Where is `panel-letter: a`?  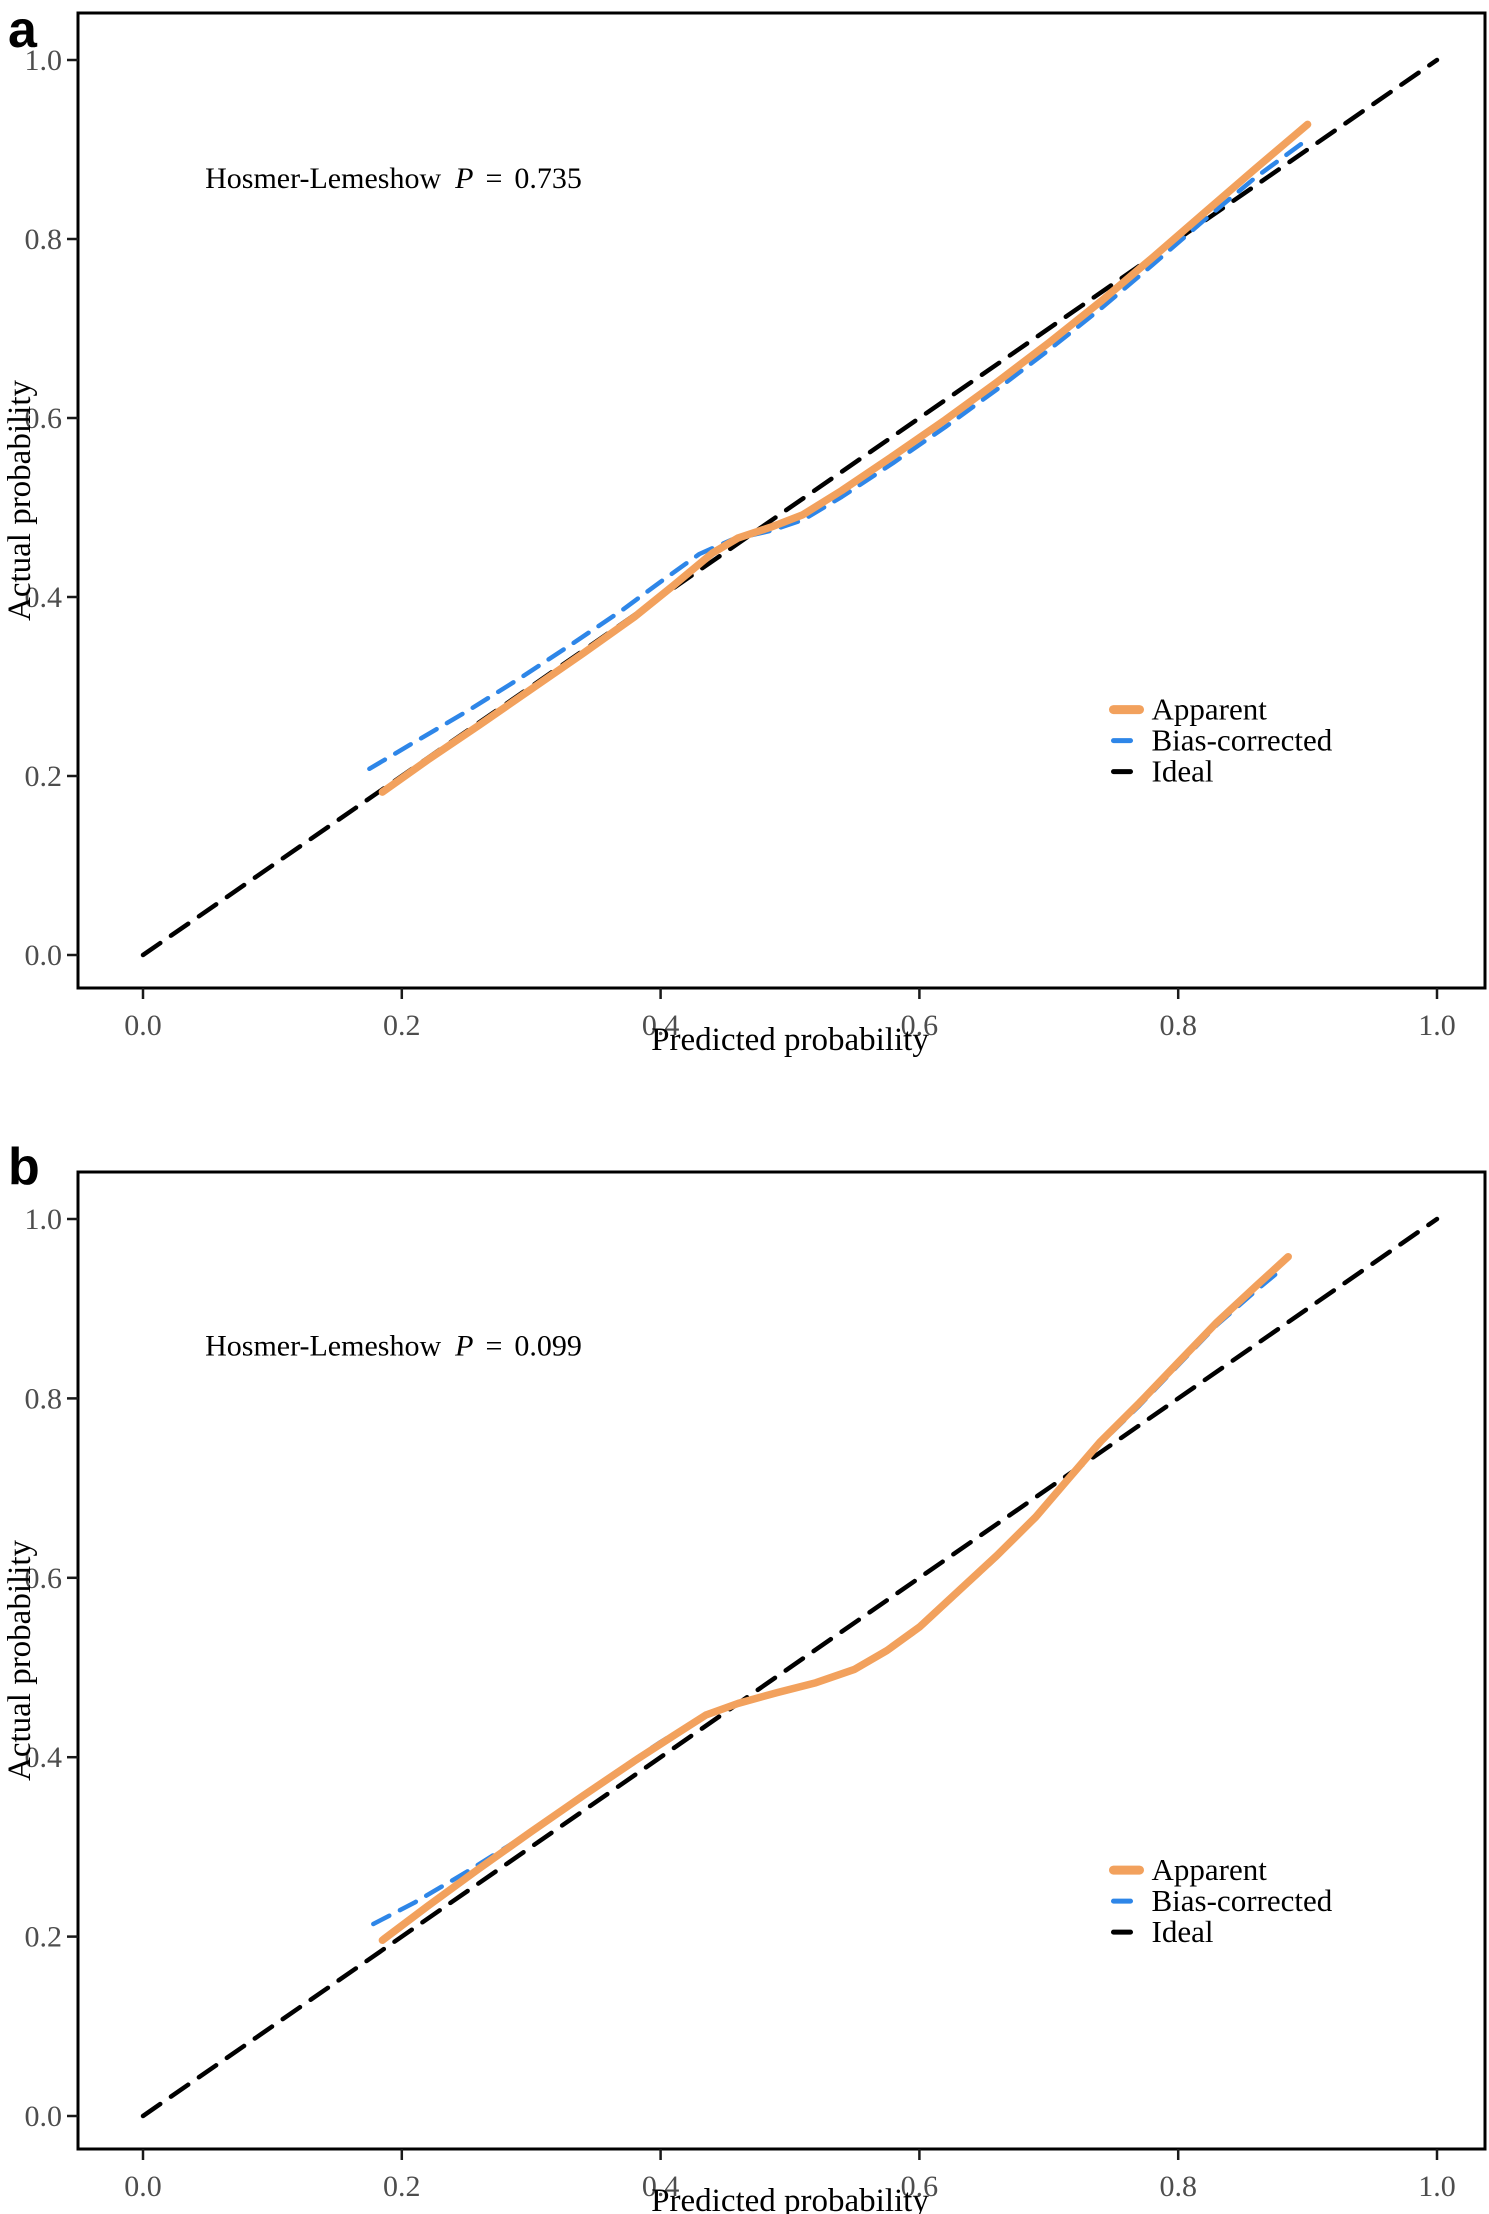 panel-letter: a is located at coordinates (22, 30).